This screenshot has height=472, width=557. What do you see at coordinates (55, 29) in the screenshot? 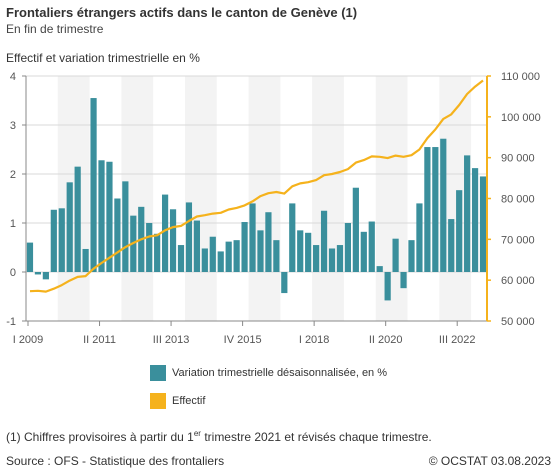
I see `chart-subtitle: En fin de trimestre` at bounding box center [55, 29].